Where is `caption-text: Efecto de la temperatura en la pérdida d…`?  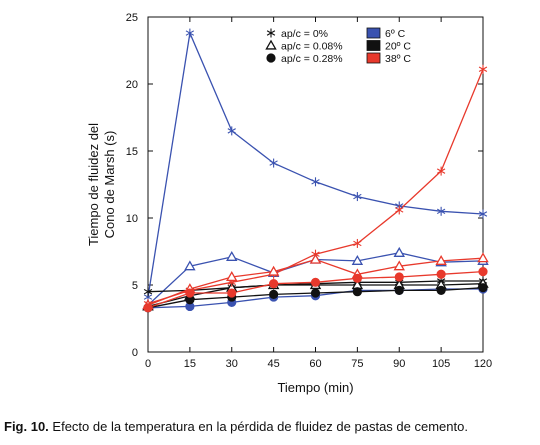 caption-text: Efecto de la temperatura en la pérdida d… is located at coordinates (258, 426).